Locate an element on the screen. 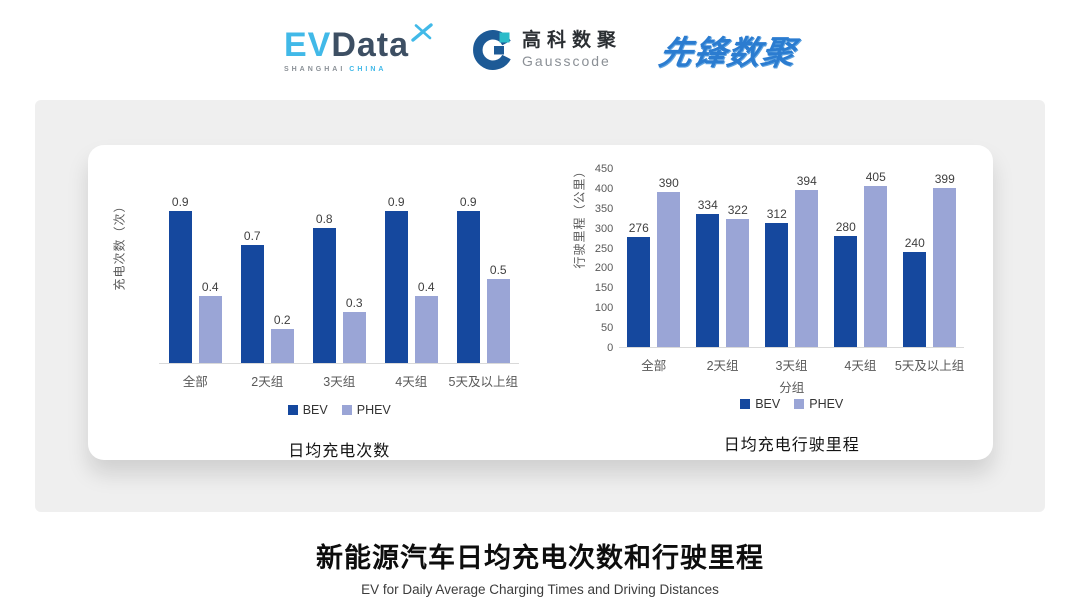 The width and height of the screenshot is (1080, 608). left-bar-groups: 0.9 0.4 0.7 0.2 0.8 0.3 0.9 0.4 0.9 0.5 is located at coordinates (339, 279).